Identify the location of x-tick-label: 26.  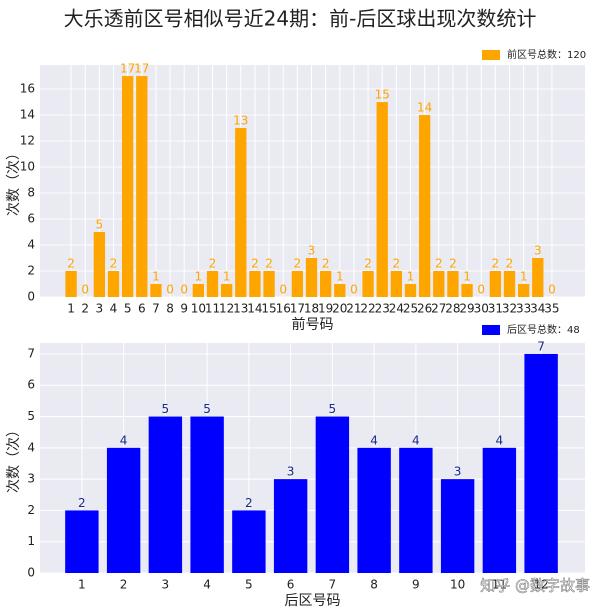
(424, 309).